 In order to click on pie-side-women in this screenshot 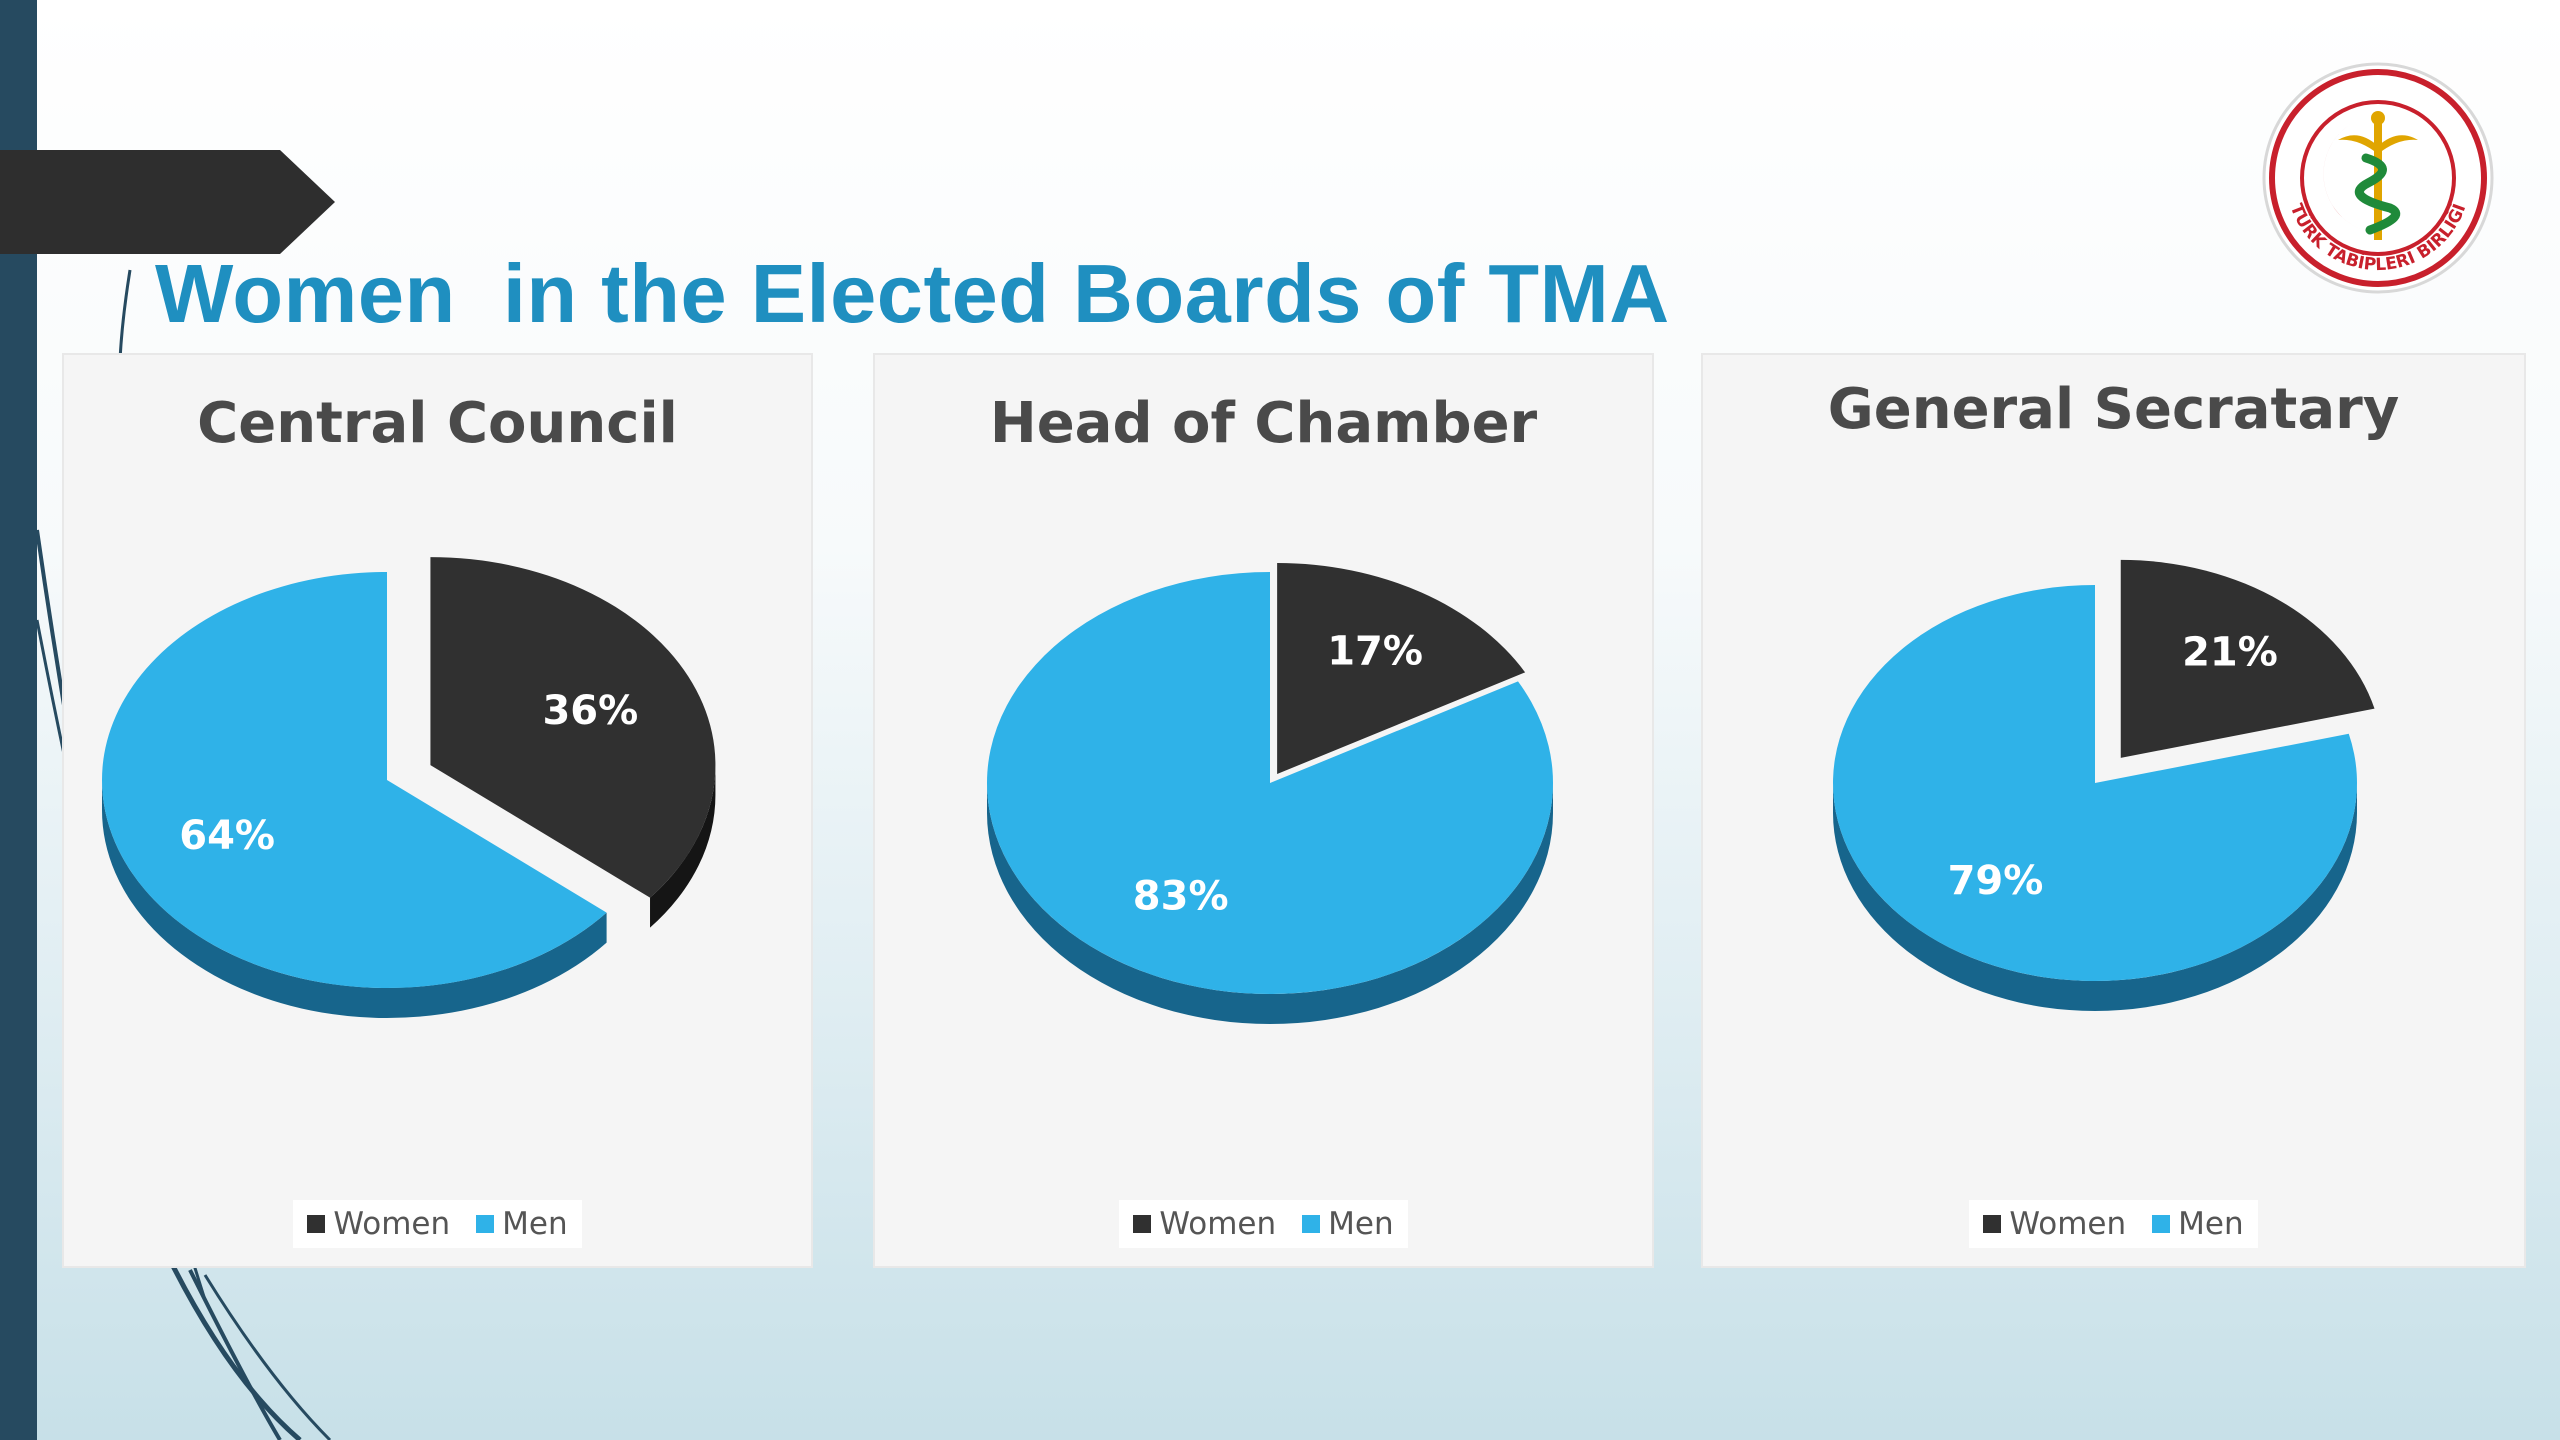, I will do `click(683, 846)`.